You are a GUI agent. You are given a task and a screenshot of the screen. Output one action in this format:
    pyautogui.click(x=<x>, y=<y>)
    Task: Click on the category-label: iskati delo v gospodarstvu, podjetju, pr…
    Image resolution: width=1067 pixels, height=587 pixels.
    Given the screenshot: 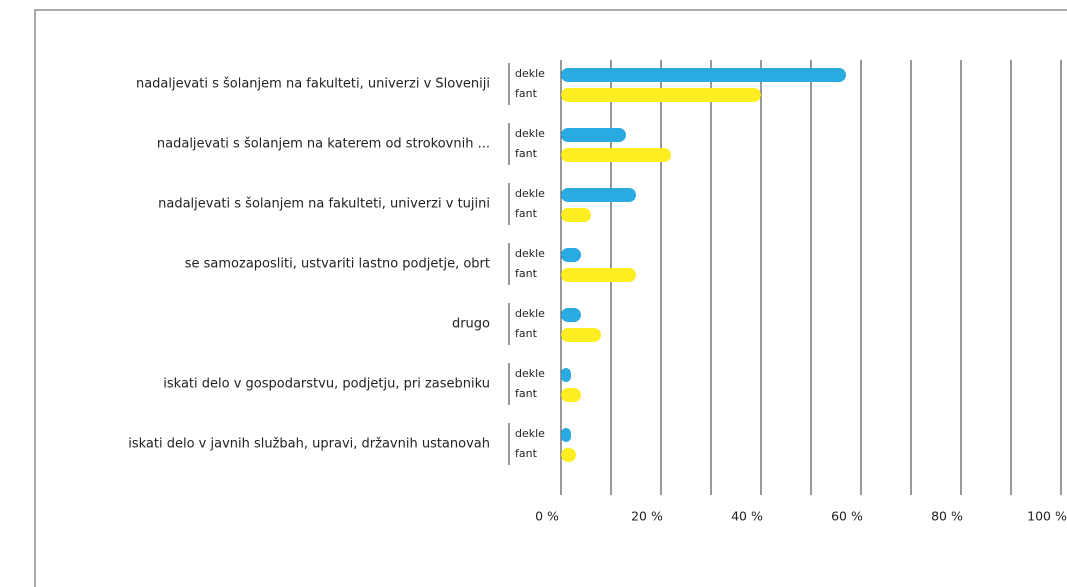 What is the action you would take?
    pyautogui.click(x=326, y=384)
    